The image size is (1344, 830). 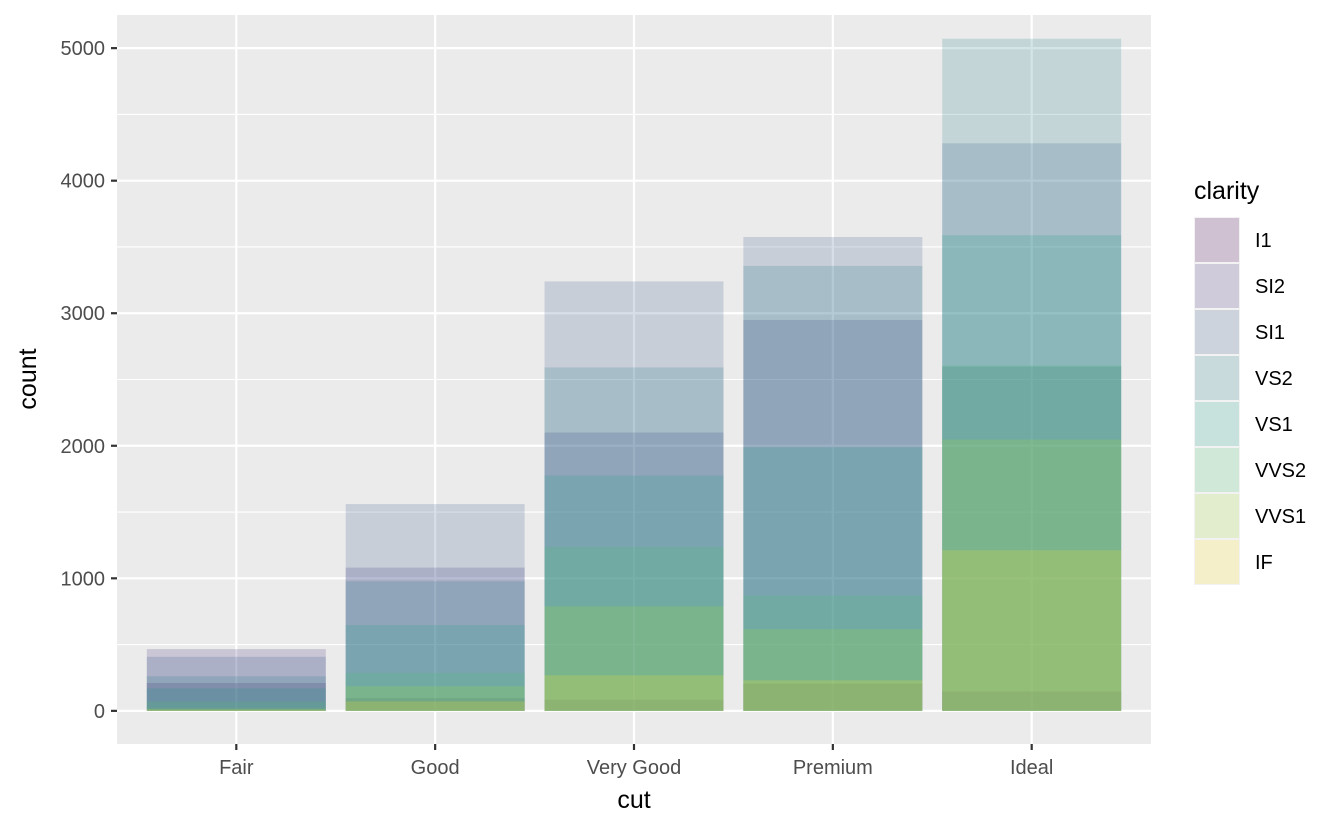 I want to click on bar-vs1-very-good, so click(x=634, y=593).